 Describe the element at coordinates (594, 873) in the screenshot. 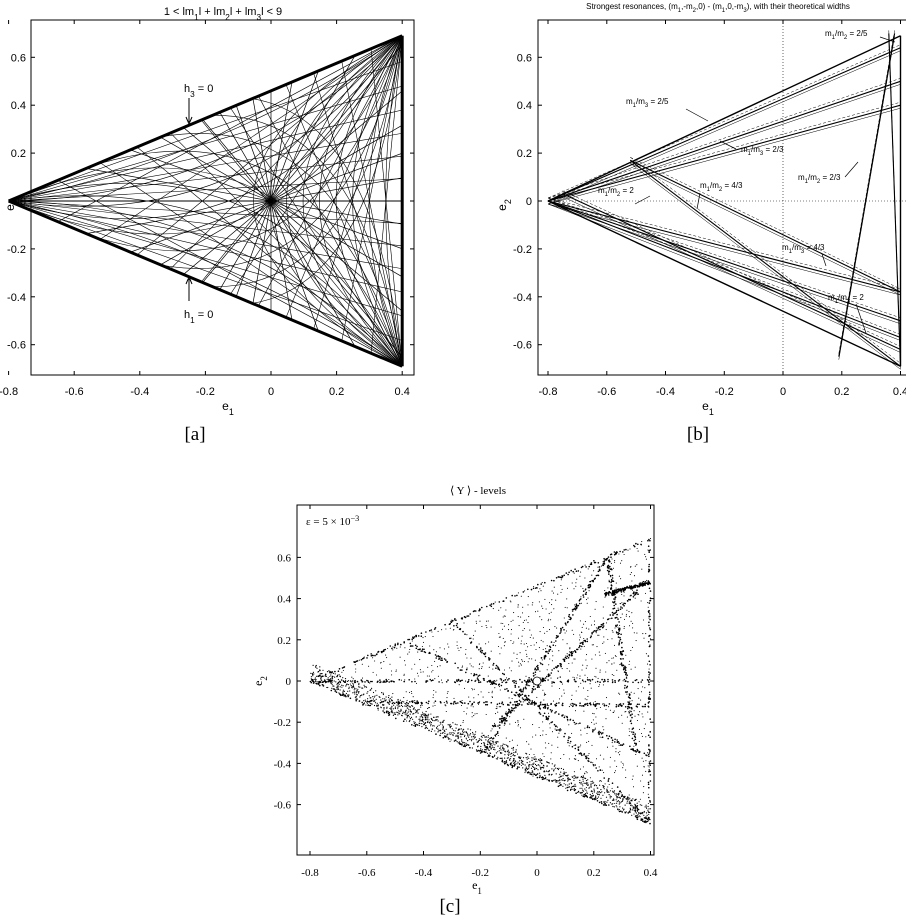

I see `xtick-label: 0.2` at that location.